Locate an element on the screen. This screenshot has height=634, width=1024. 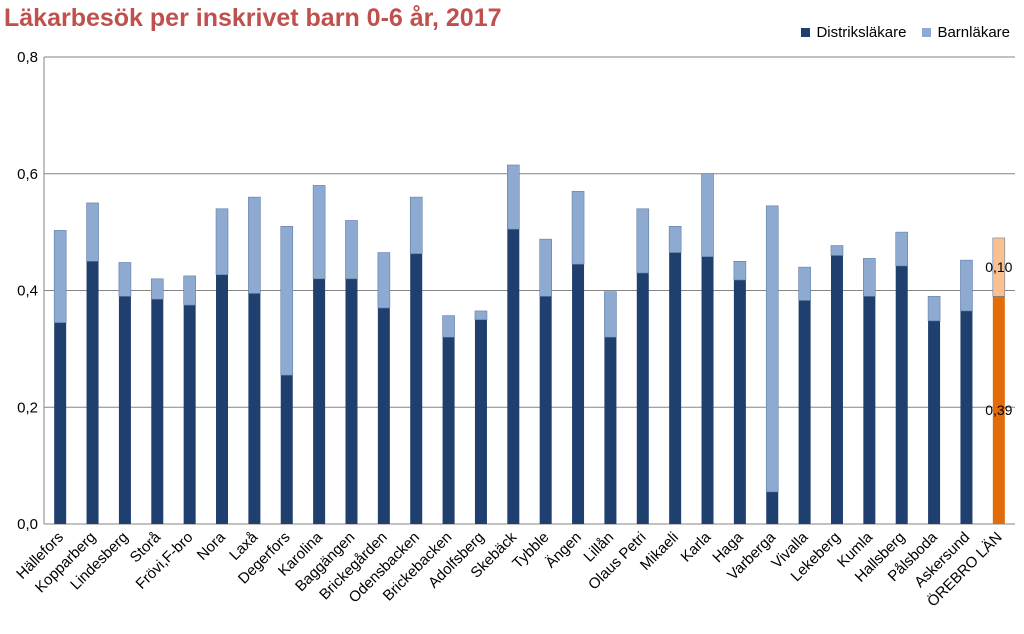
y-tick-label: 0,2 is located at coordinates (27, 407).